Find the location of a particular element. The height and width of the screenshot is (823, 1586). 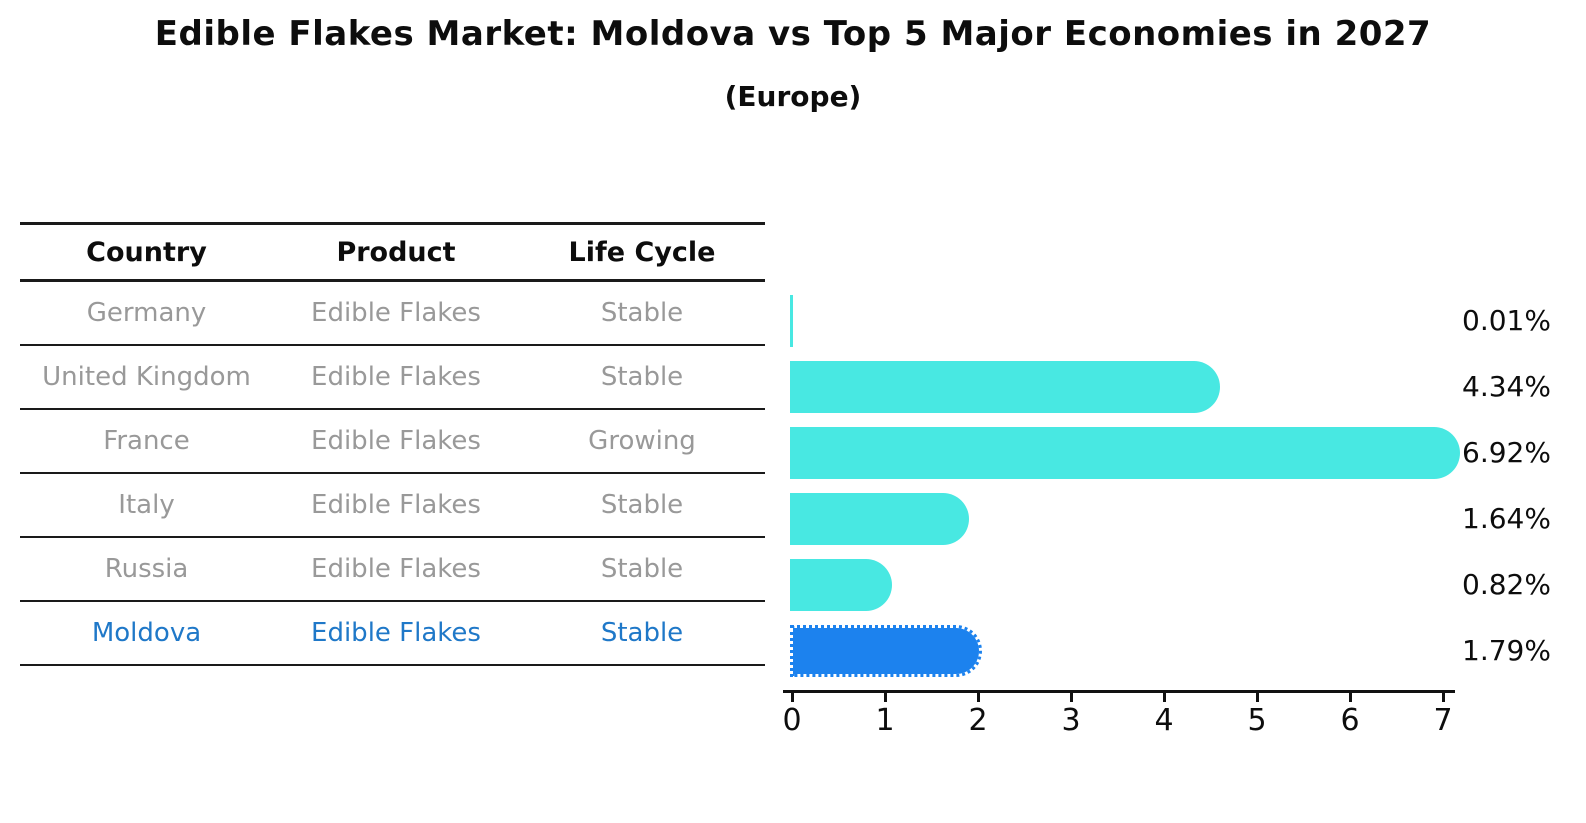

value-label: 0.82% is located at coordinates (1506, 584).